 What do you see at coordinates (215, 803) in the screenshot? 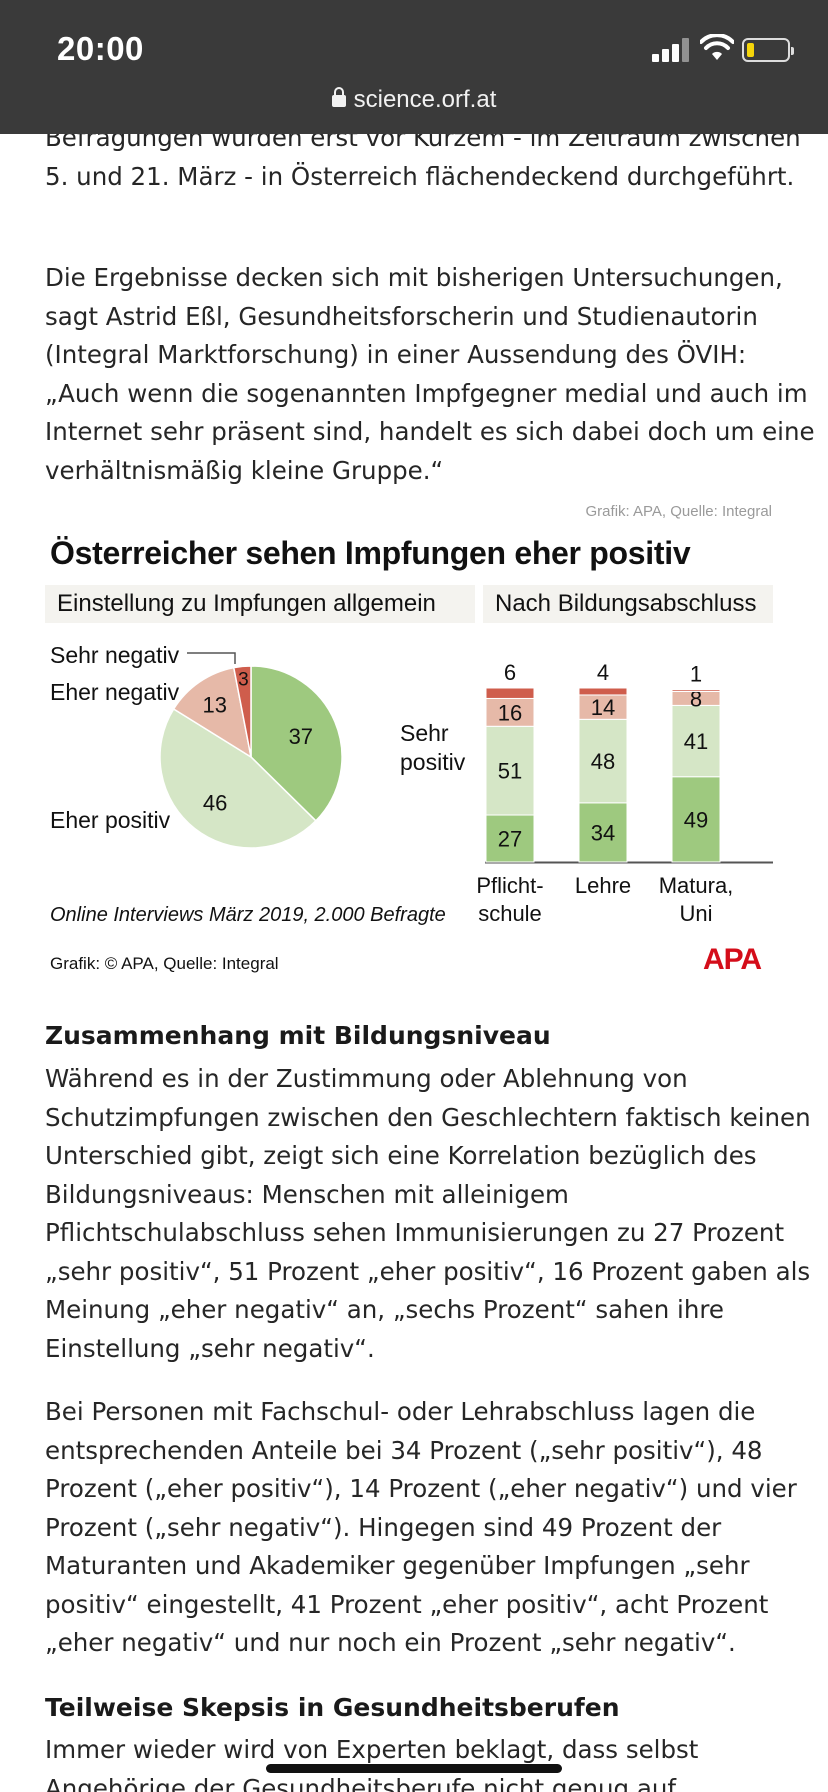
I see `pie-value-eher-positiv: 46` at bounding box center [215, 803].